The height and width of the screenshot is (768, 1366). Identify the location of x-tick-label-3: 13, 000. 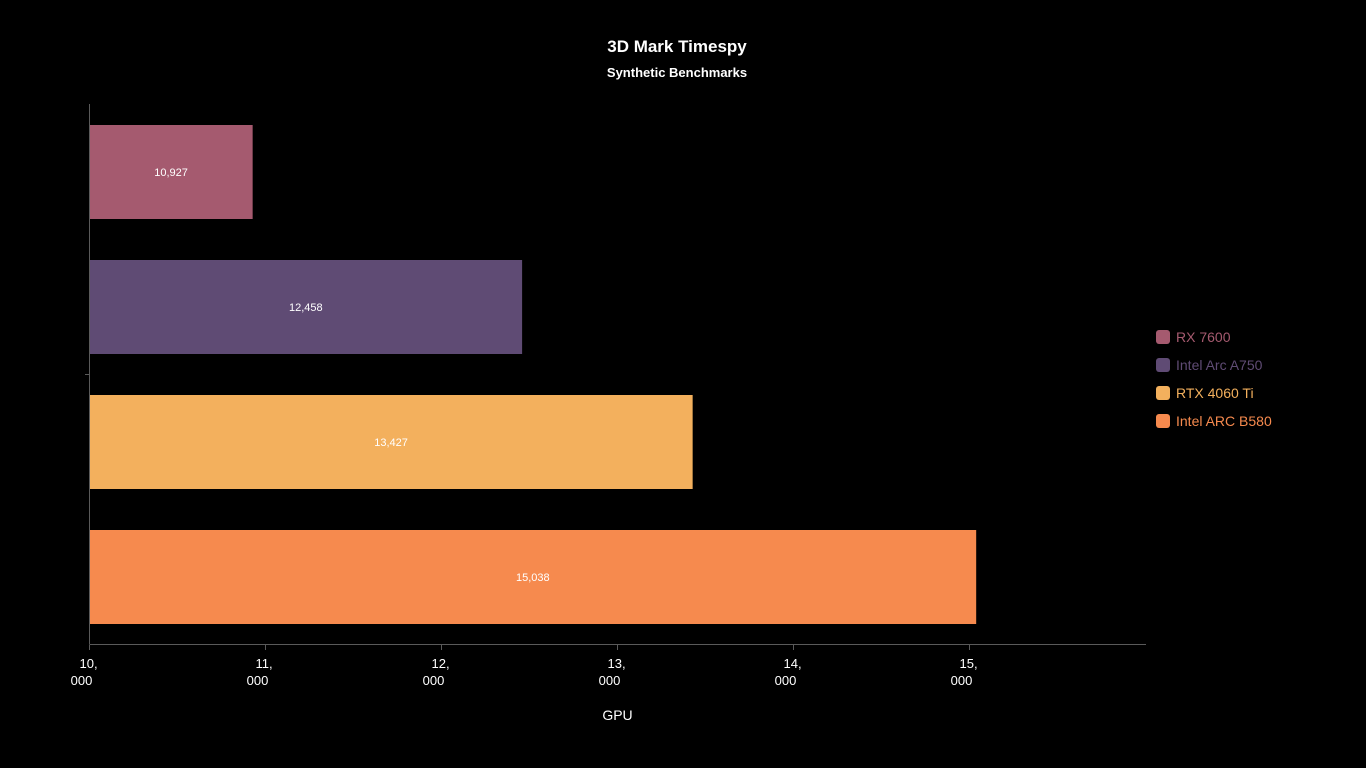
(612, 672).